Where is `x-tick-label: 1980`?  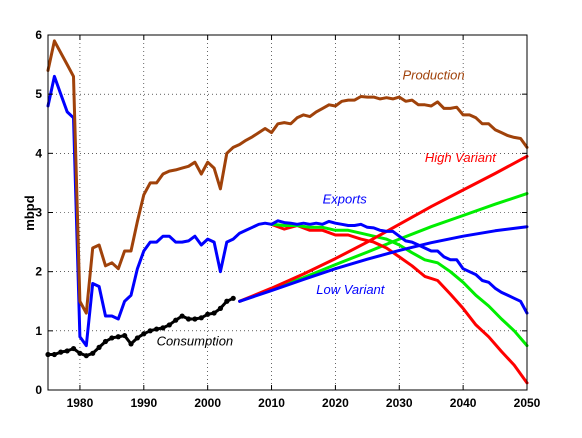
x-tick-label: 1980 is located at coordinates (80, 403).